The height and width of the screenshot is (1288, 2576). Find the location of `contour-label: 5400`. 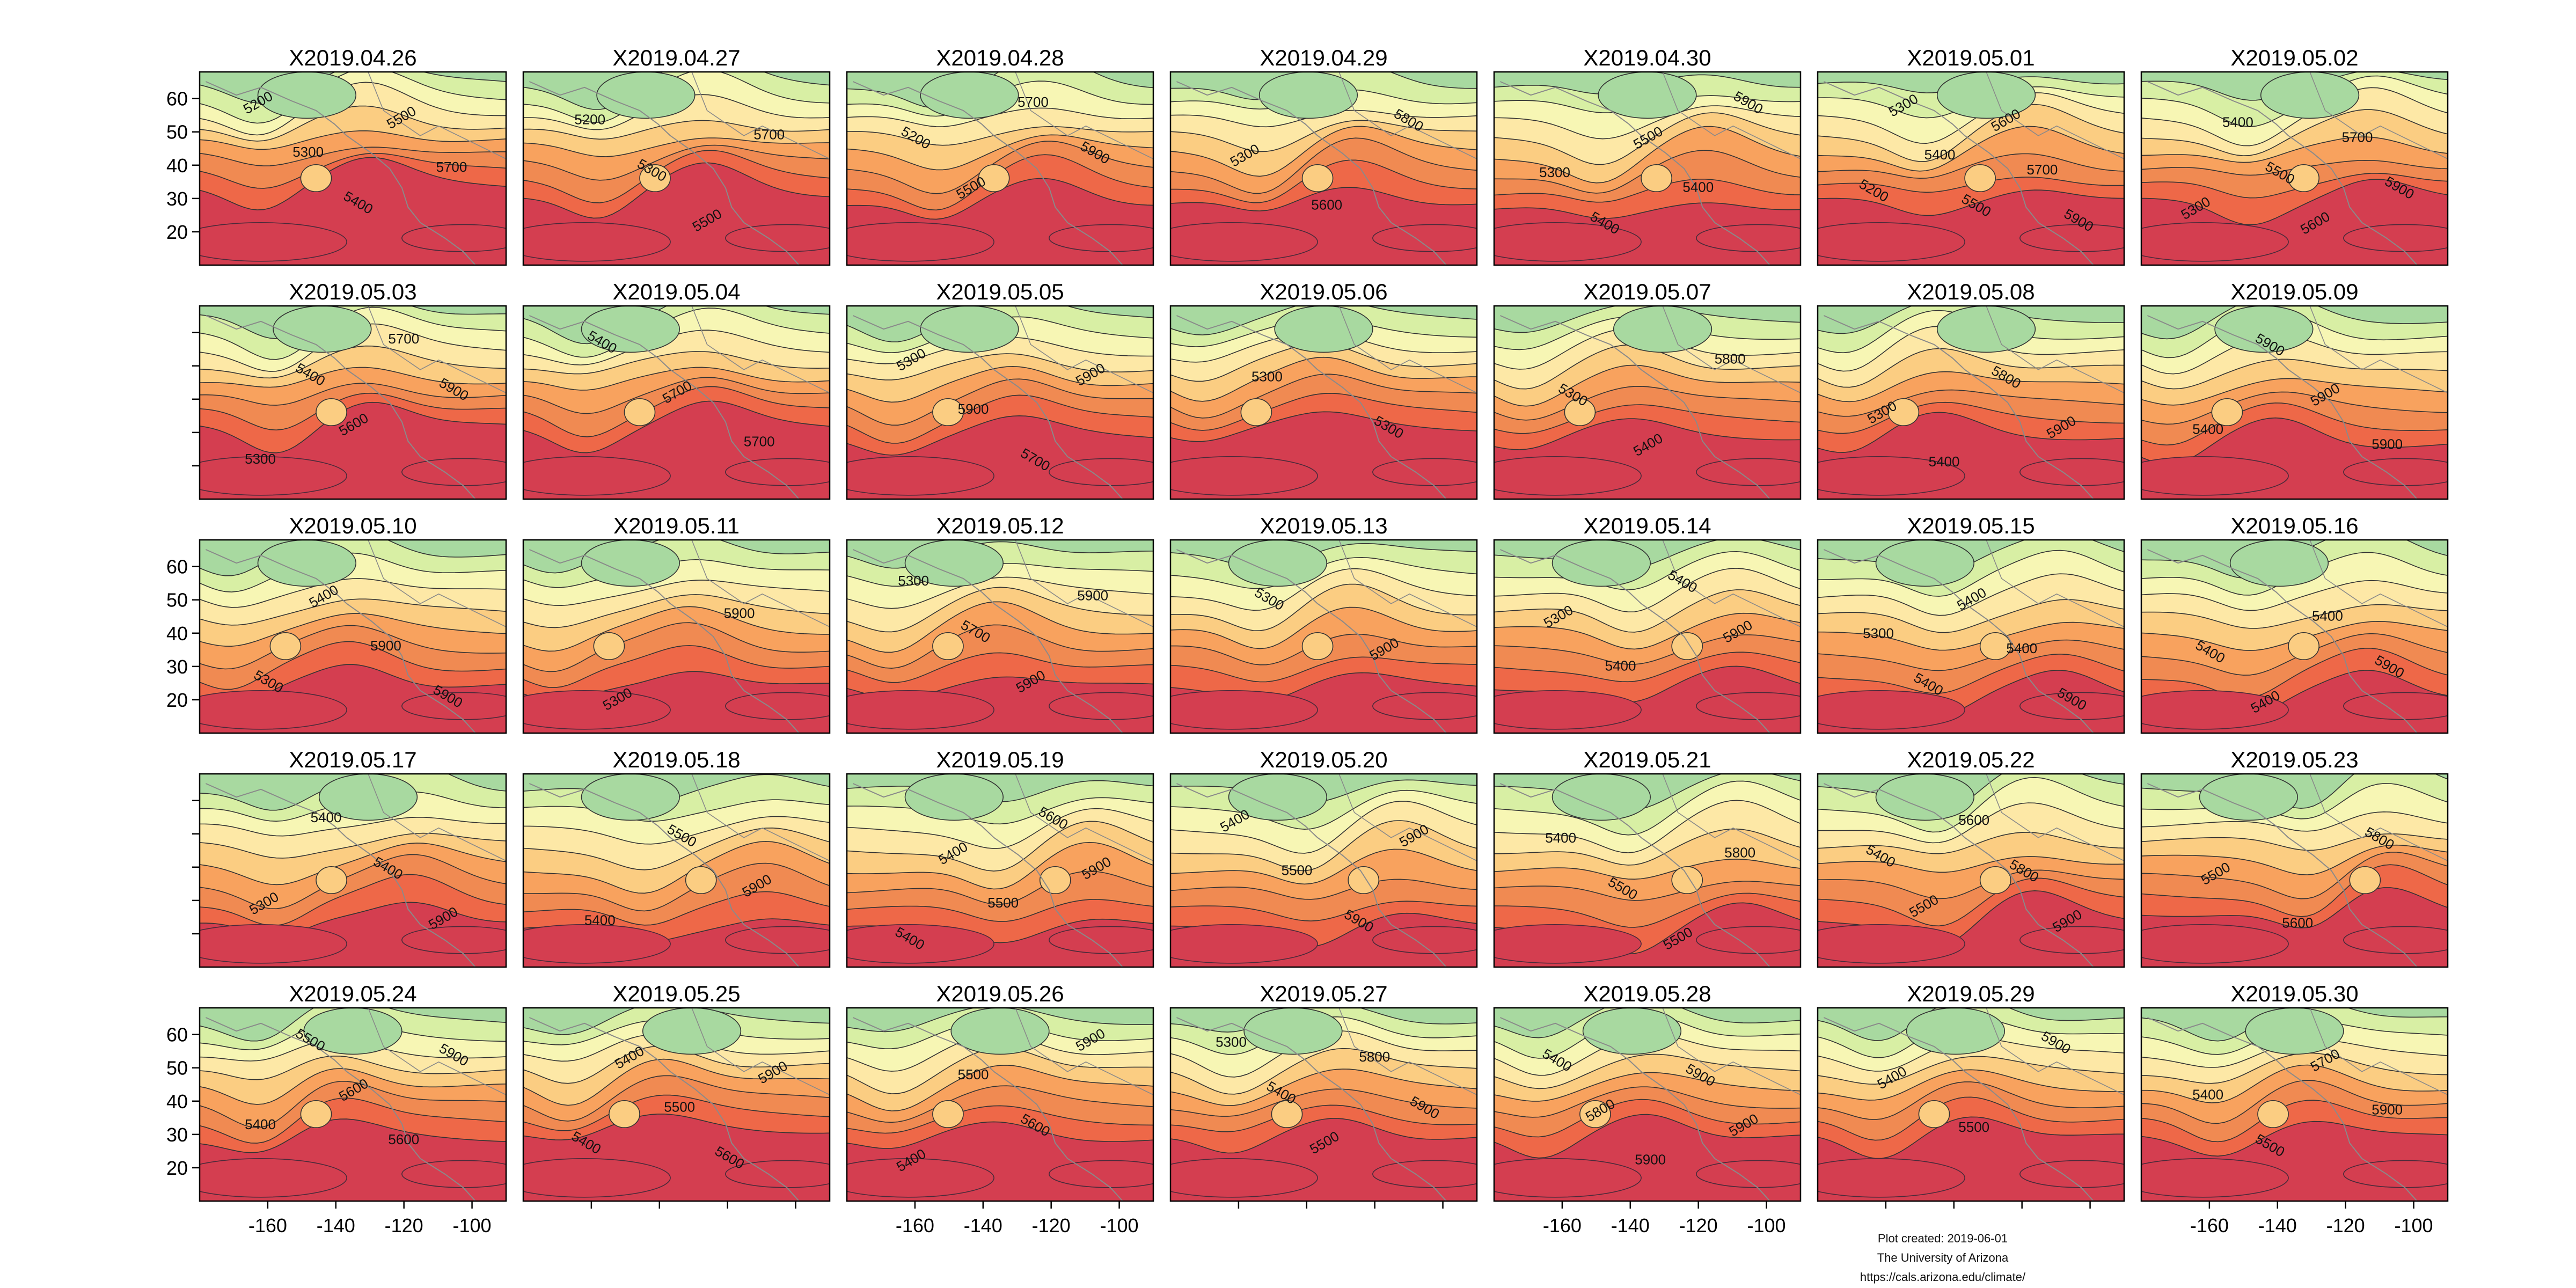

contour-label: 5400 is located at coordinates (2237, 122).